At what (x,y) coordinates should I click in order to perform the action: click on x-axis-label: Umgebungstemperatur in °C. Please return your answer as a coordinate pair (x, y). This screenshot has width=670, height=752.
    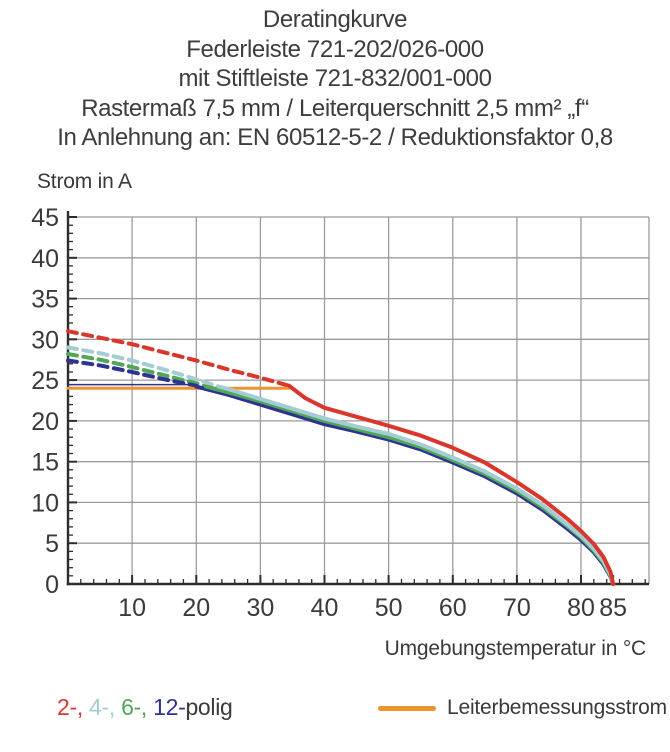
    Looking at the image, I should click on (515, 648).